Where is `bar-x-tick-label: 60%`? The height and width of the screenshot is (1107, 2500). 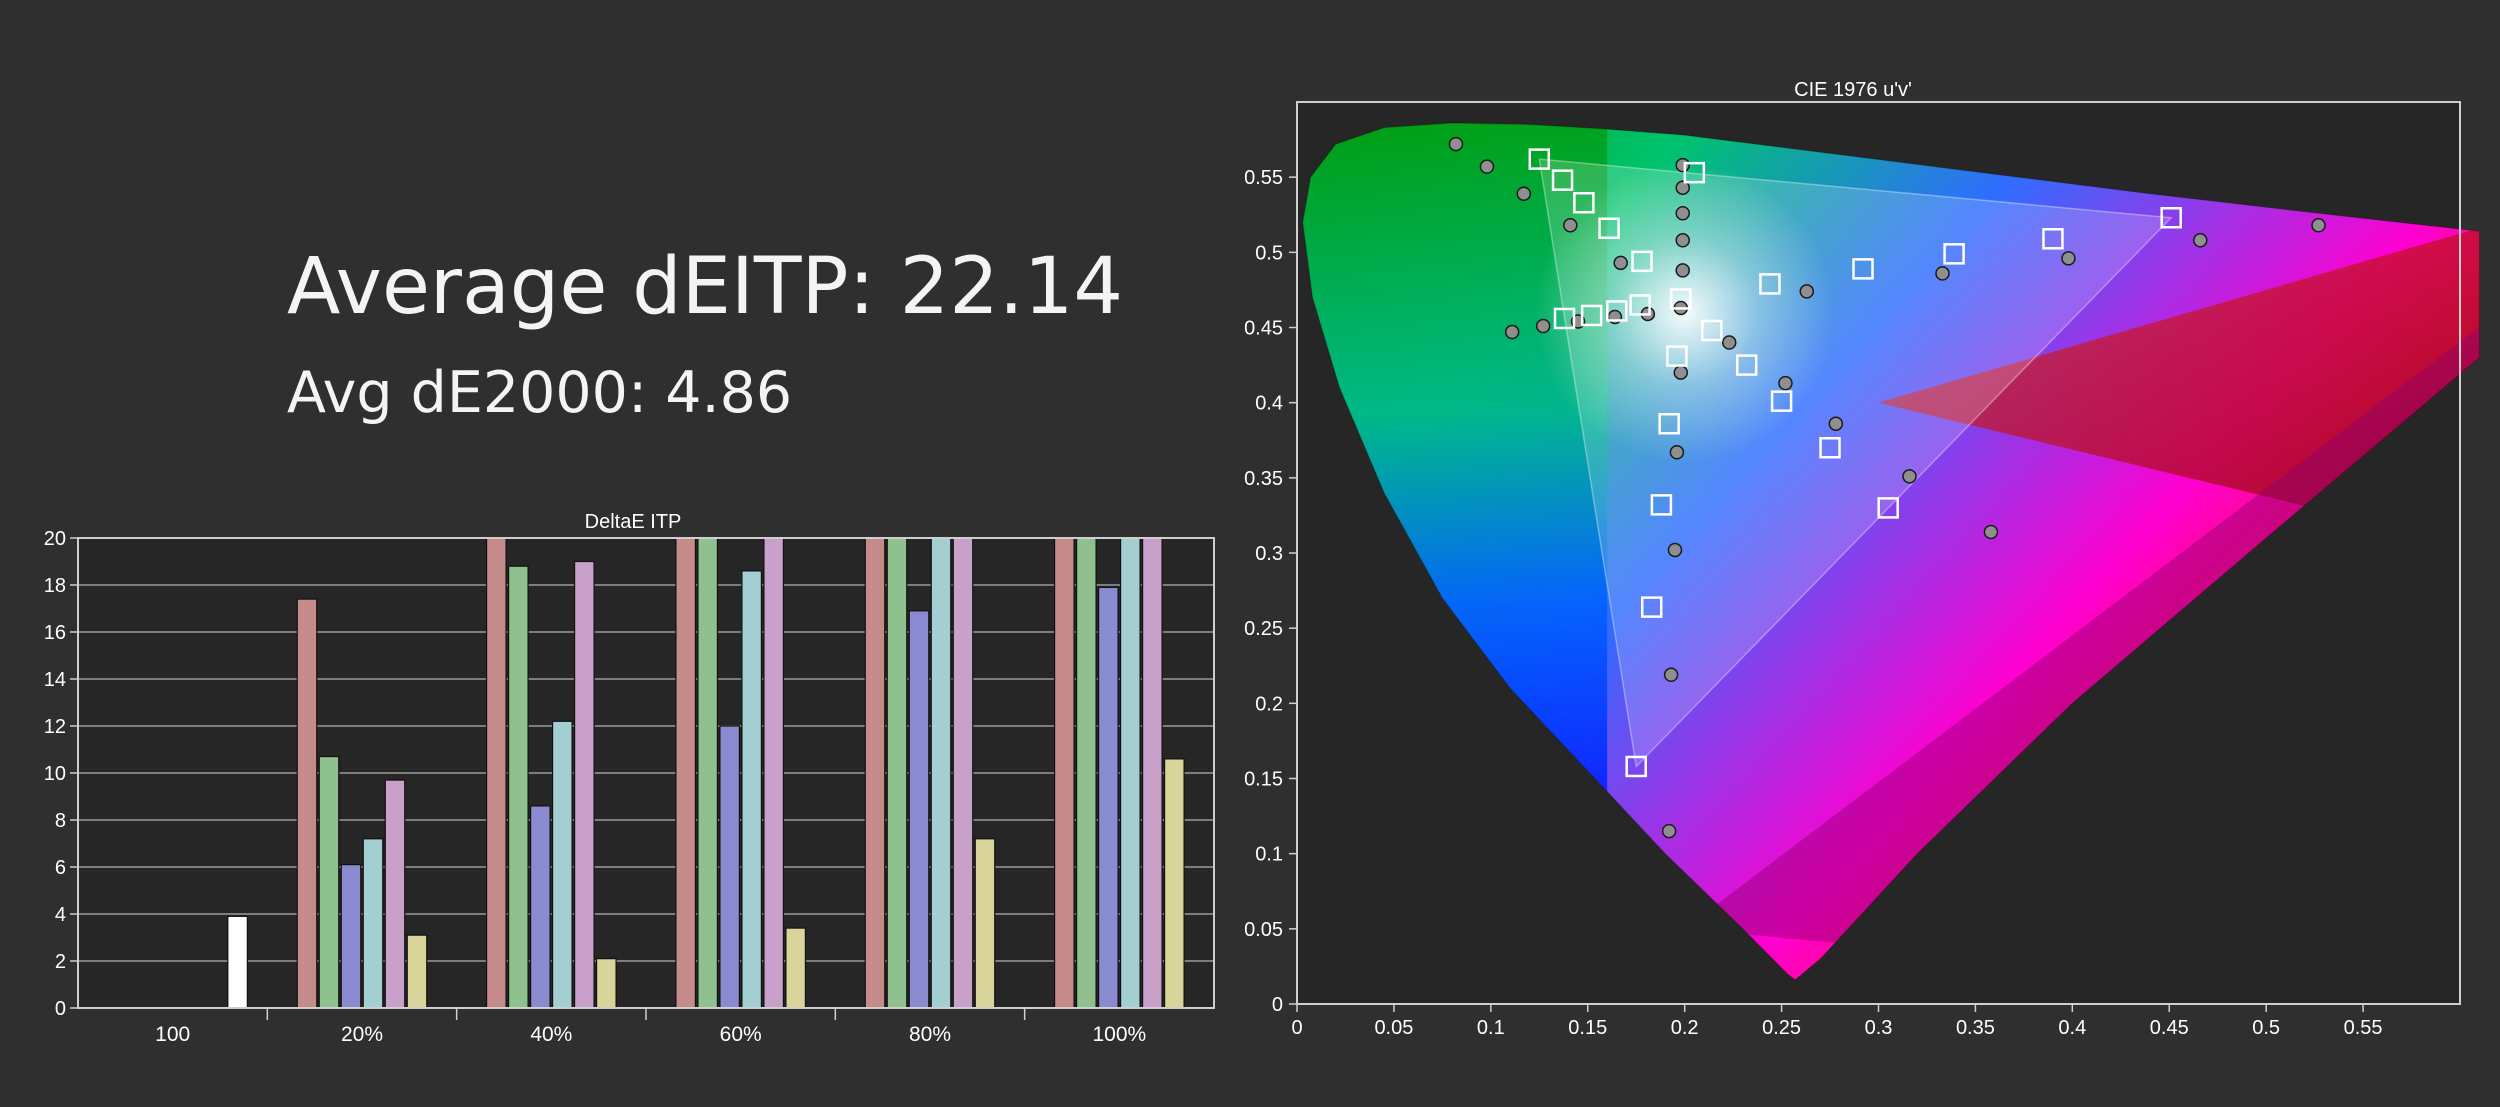 bar-x-tick-label: 60% is located at coordinates (741, 1034).